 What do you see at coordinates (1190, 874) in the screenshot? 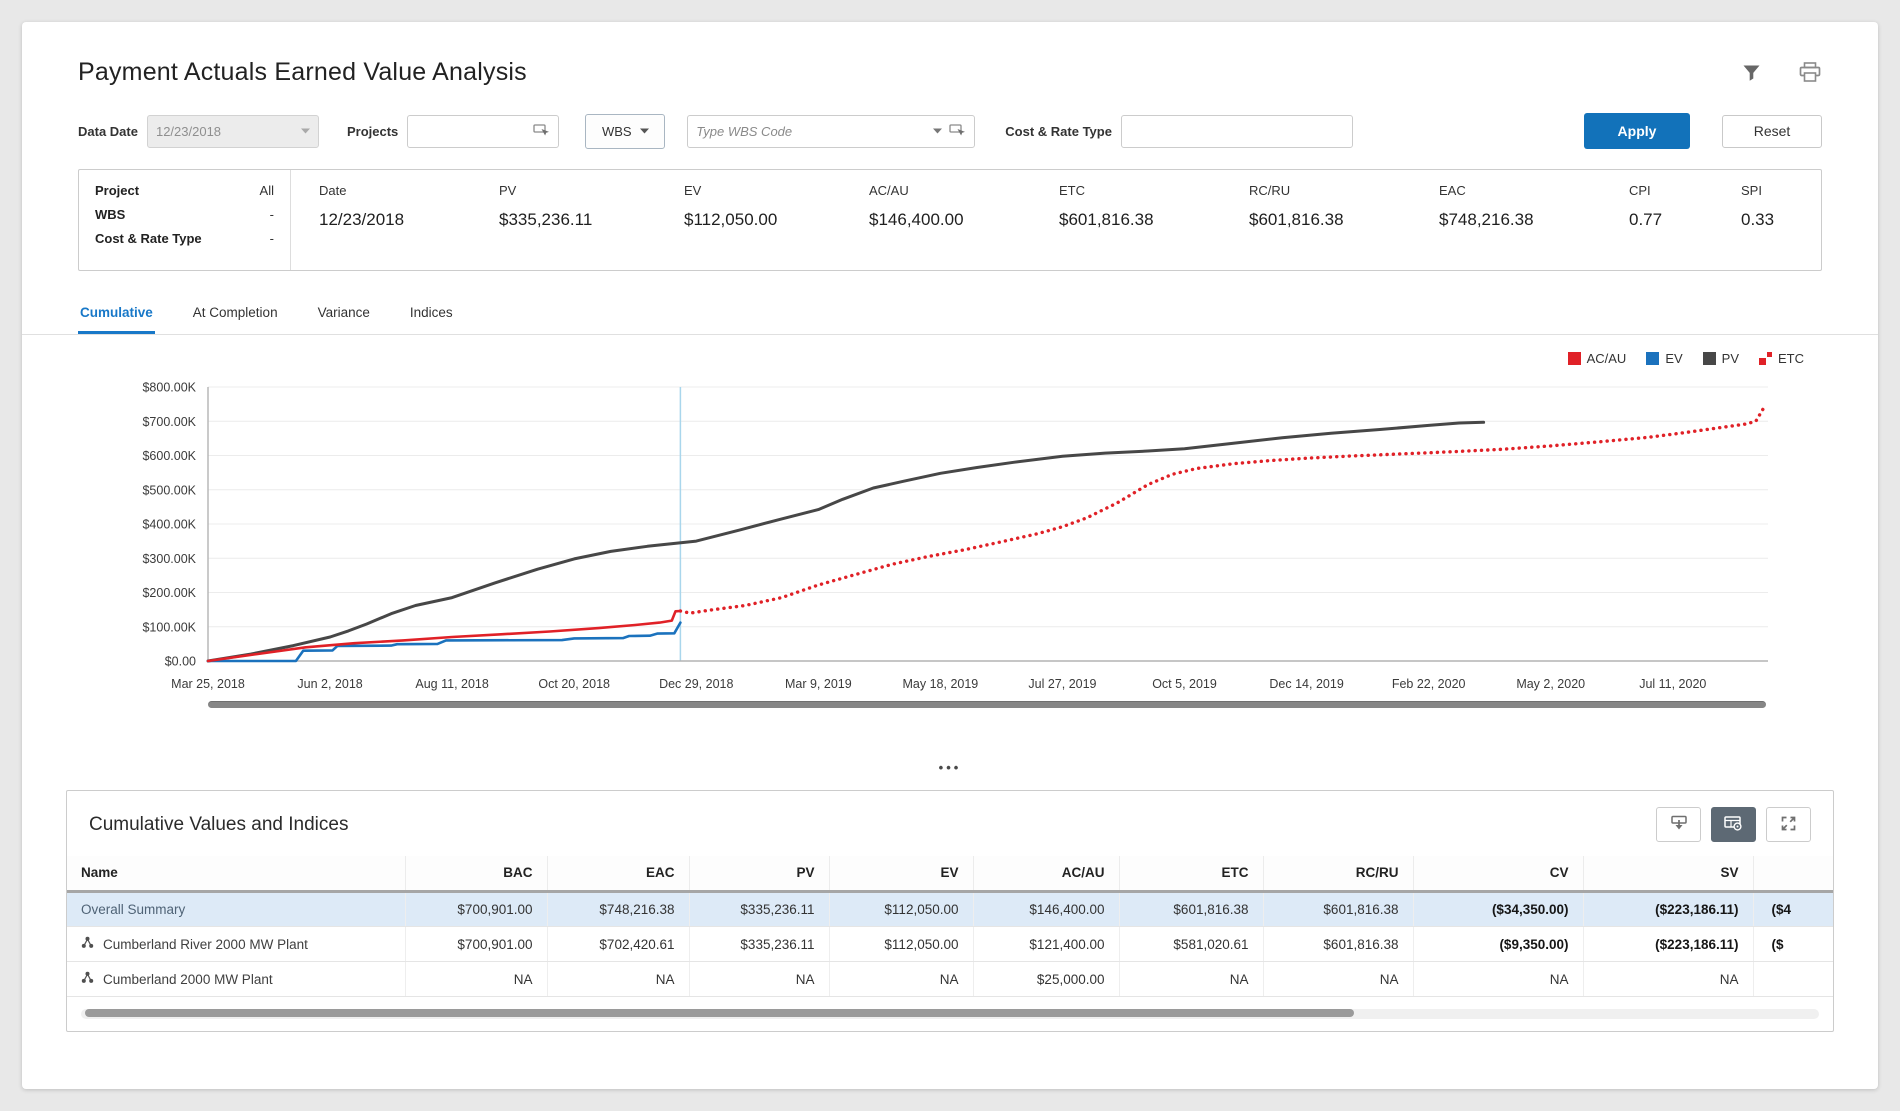
I see `column-header-etc: ETC` at bounding box center [1190, 874].